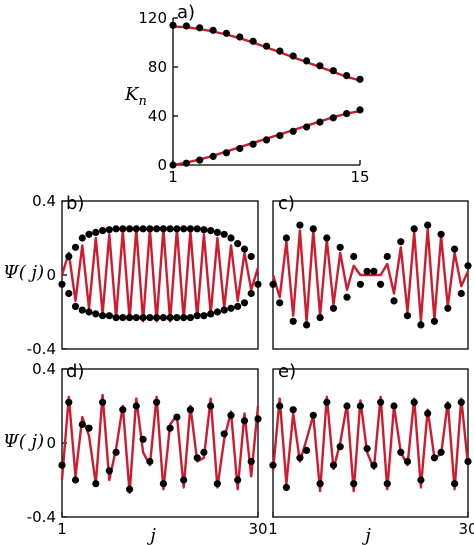  Describe the element at coordinates (257, 529) in the screenshot. I see `panel-d-xtick-label: 30` at that location.